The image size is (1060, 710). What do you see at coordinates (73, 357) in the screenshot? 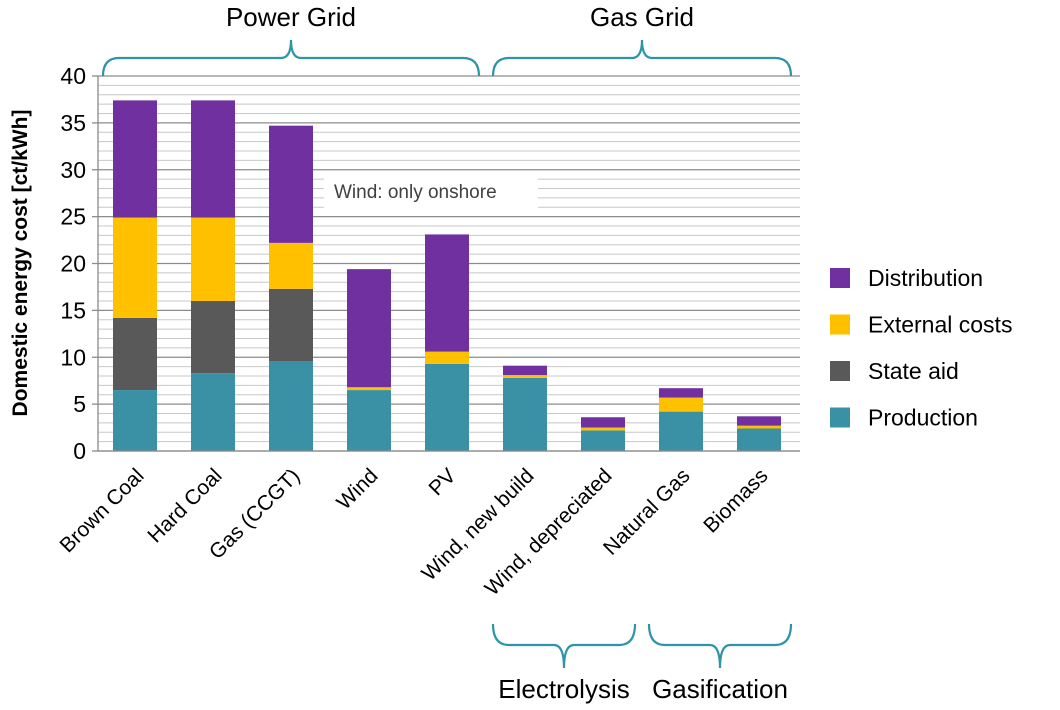
I see `y-tick-label: 10` at bounding box center [73, 357].